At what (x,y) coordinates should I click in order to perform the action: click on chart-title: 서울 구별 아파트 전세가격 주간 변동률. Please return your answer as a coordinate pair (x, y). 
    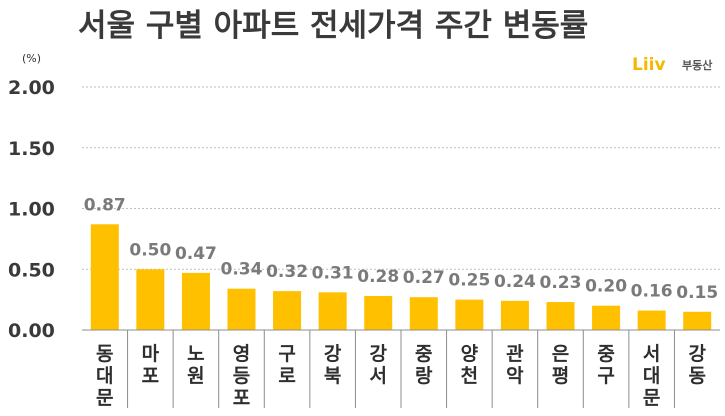
    Looking at the image, I should click on (333, 26).